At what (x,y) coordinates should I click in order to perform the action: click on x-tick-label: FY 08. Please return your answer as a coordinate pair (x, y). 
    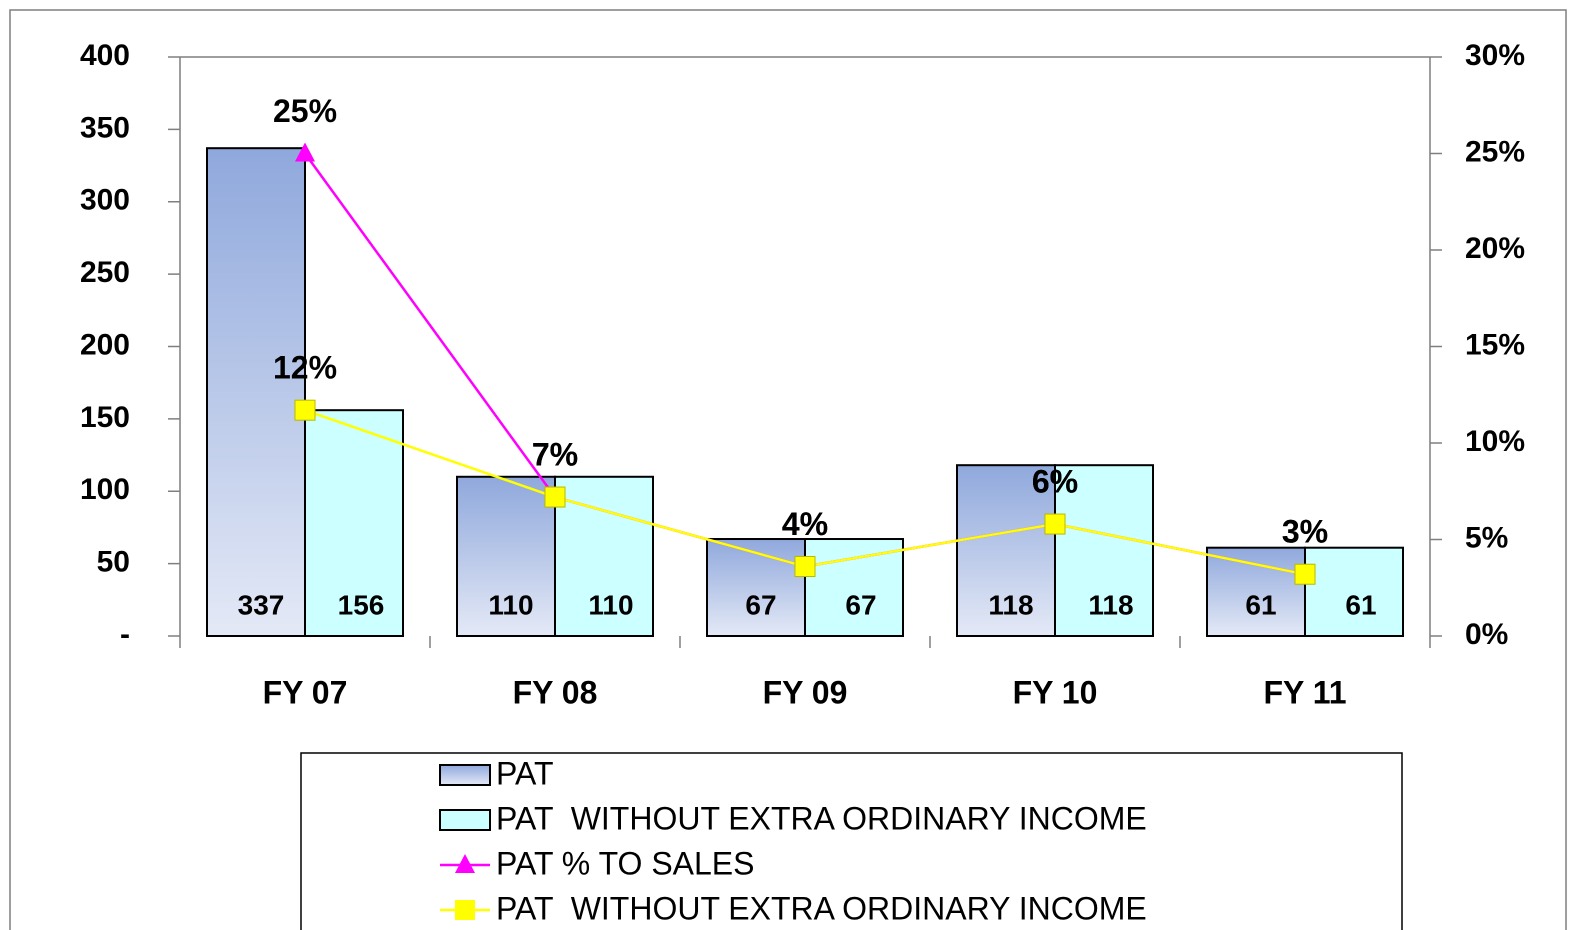
    Looking at the image, I should click on (555, 692).